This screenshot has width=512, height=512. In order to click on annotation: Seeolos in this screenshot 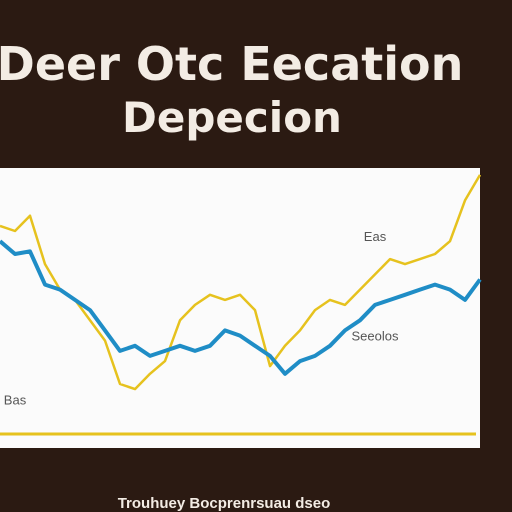, I will do `click(375, 336)`.